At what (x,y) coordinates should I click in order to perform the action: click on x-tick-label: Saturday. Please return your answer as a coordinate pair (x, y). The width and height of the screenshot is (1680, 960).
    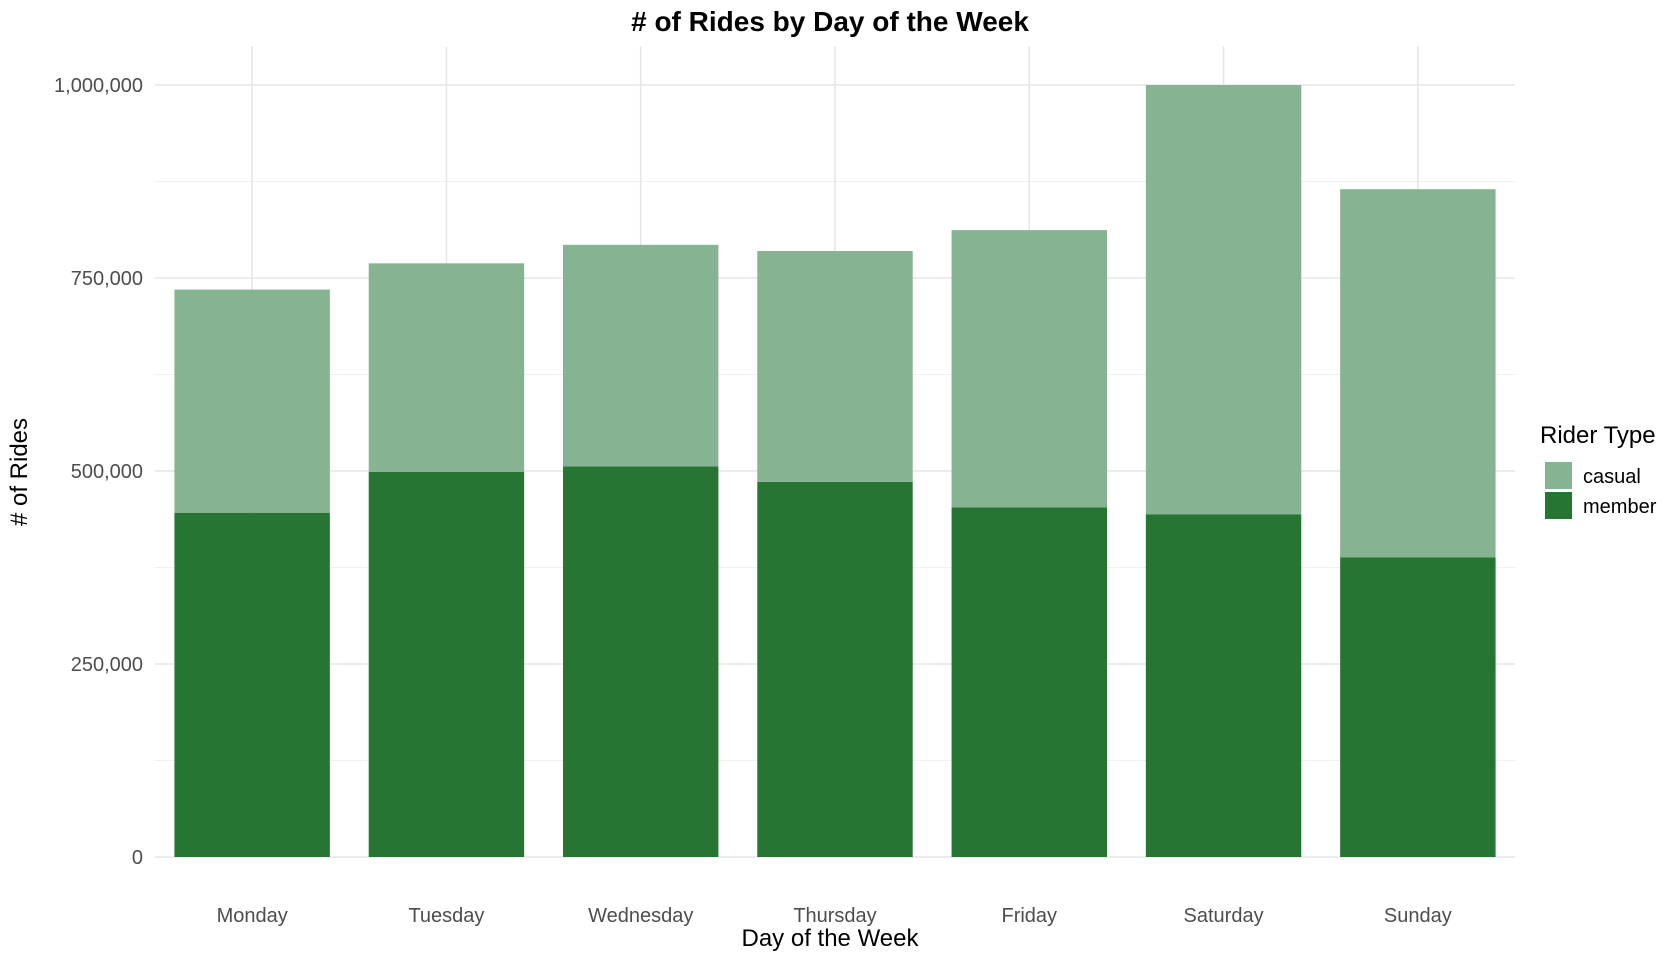
    Looking at the image, I should click on (1224, 916).